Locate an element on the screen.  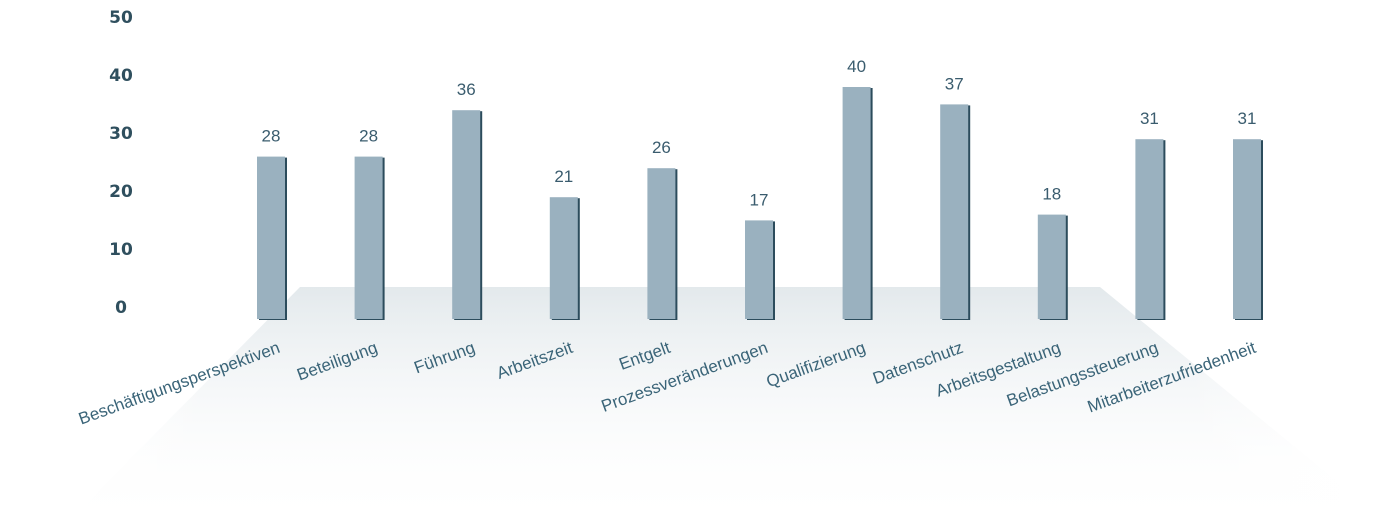
bar-value-label: 17 is located at coordinates (759, 199).